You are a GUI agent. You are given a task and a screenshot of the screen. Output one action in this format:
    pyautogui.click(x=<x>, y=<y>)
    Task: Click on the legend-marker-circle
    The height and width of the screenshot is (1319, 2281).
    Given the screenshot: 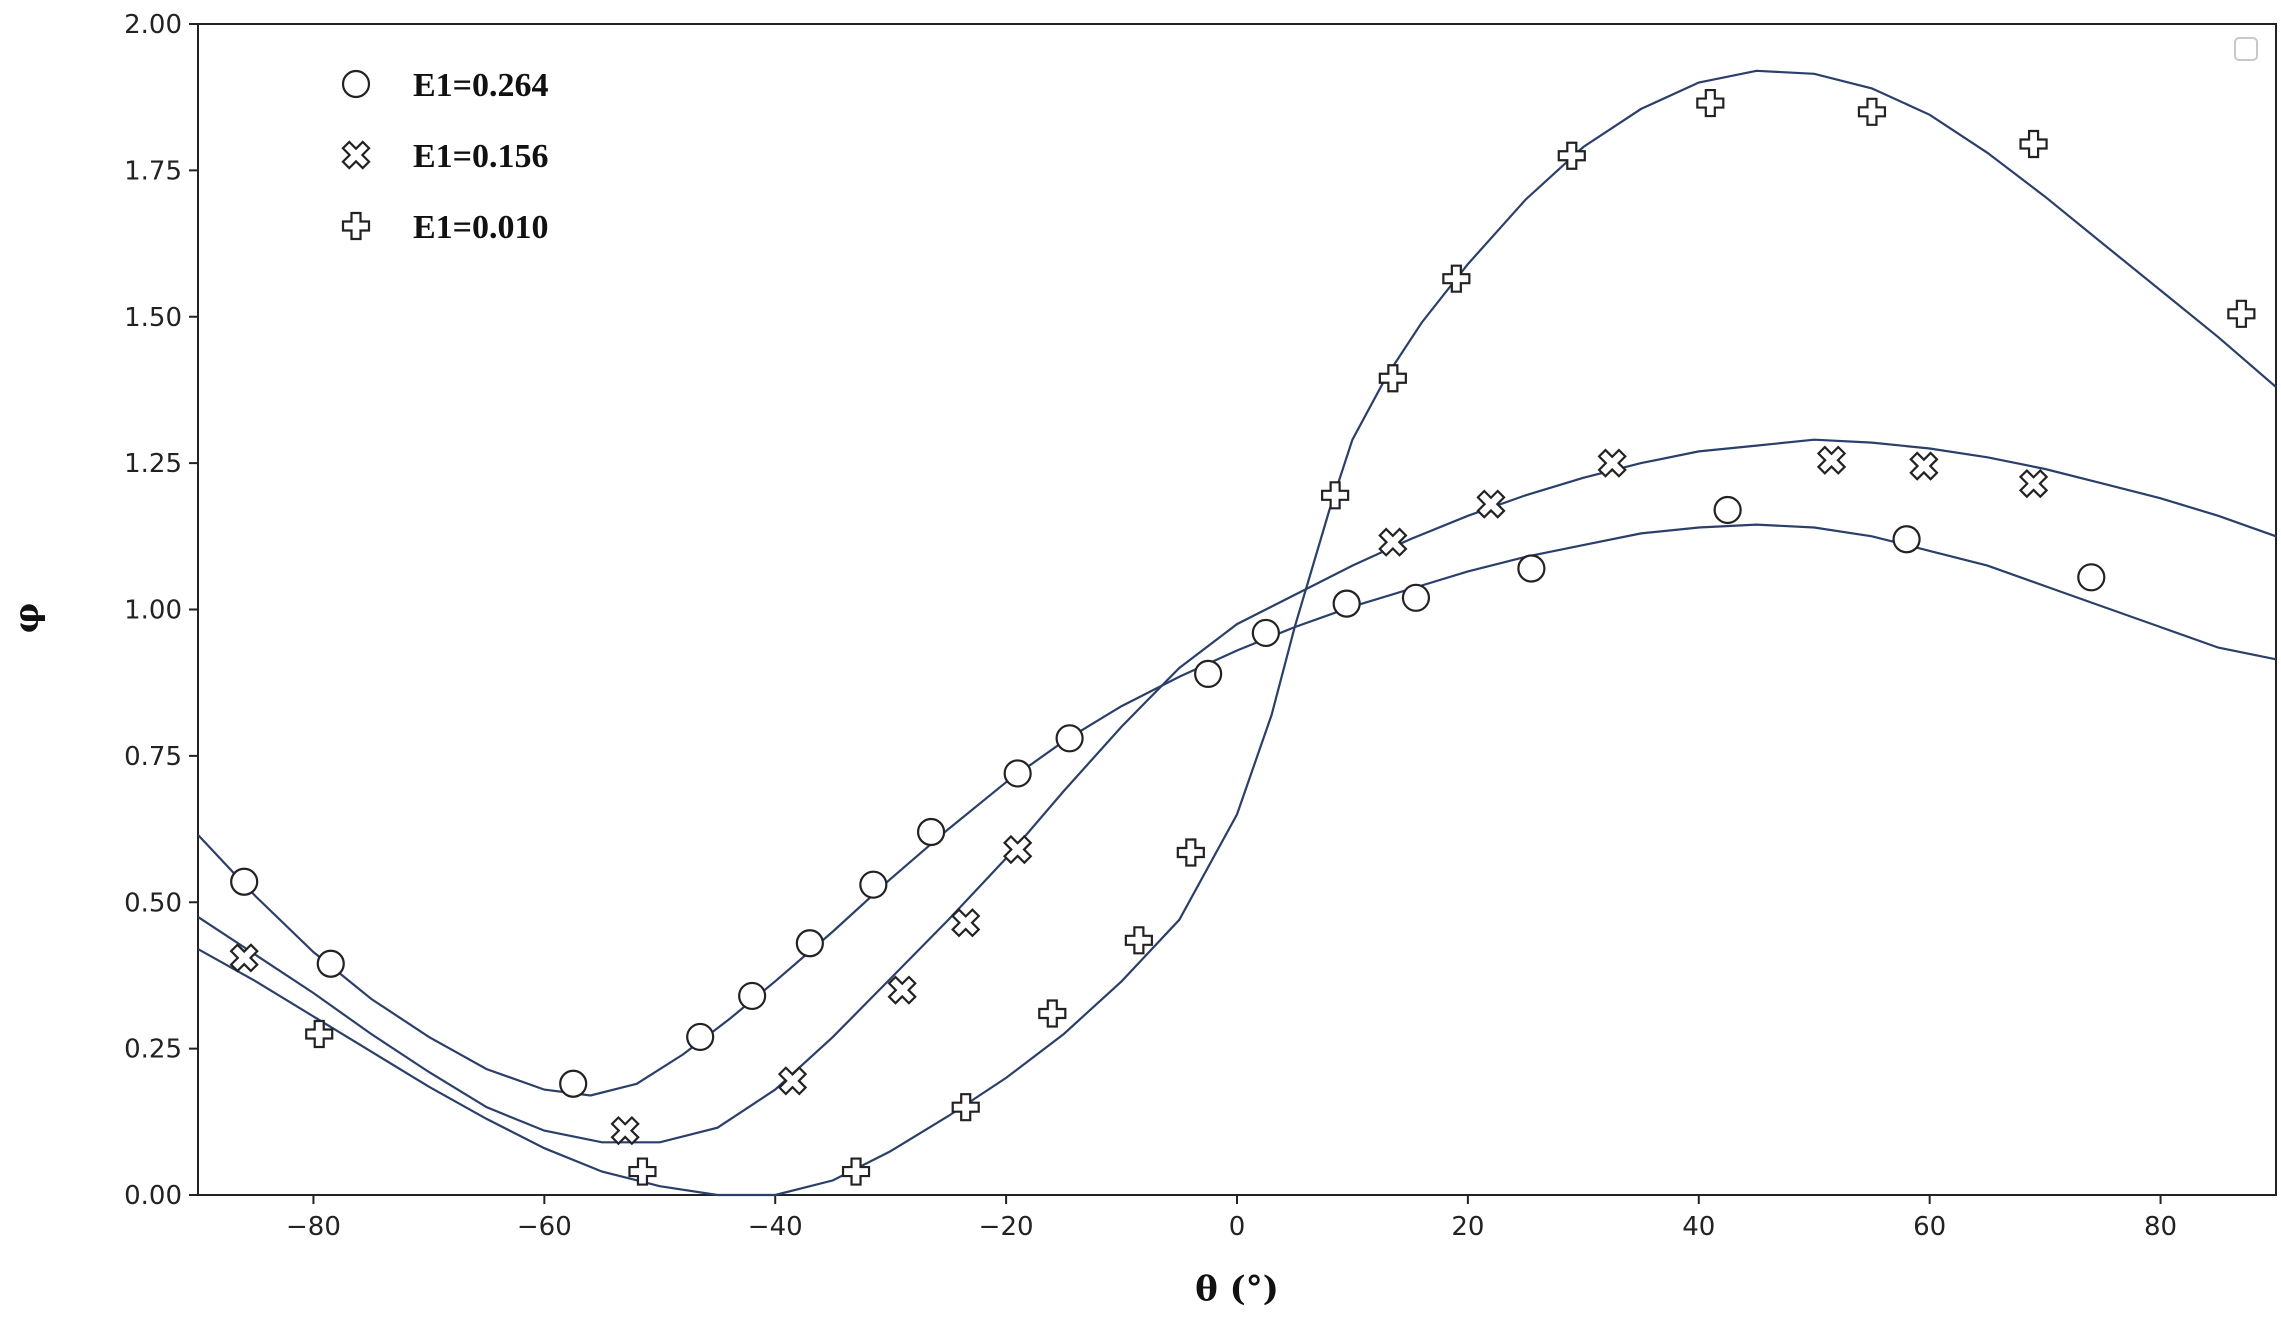 What is the action you would take?
    pyautogui.click(x=356, y=84)
    